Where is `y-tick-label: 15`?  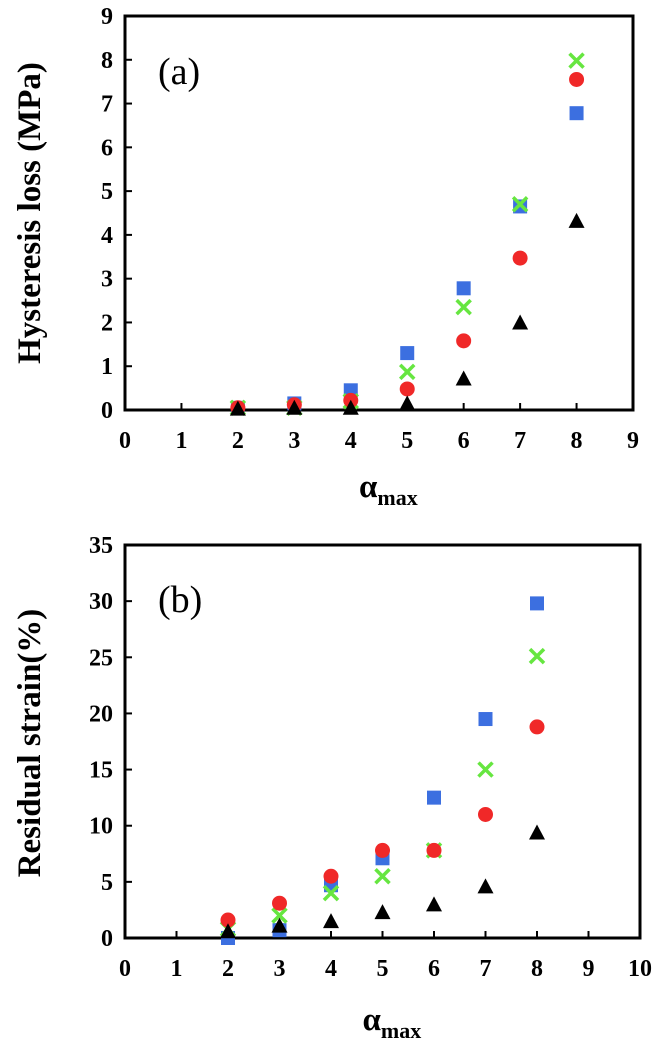
y-tick-label: 15 is located at coordinates (101, 771).